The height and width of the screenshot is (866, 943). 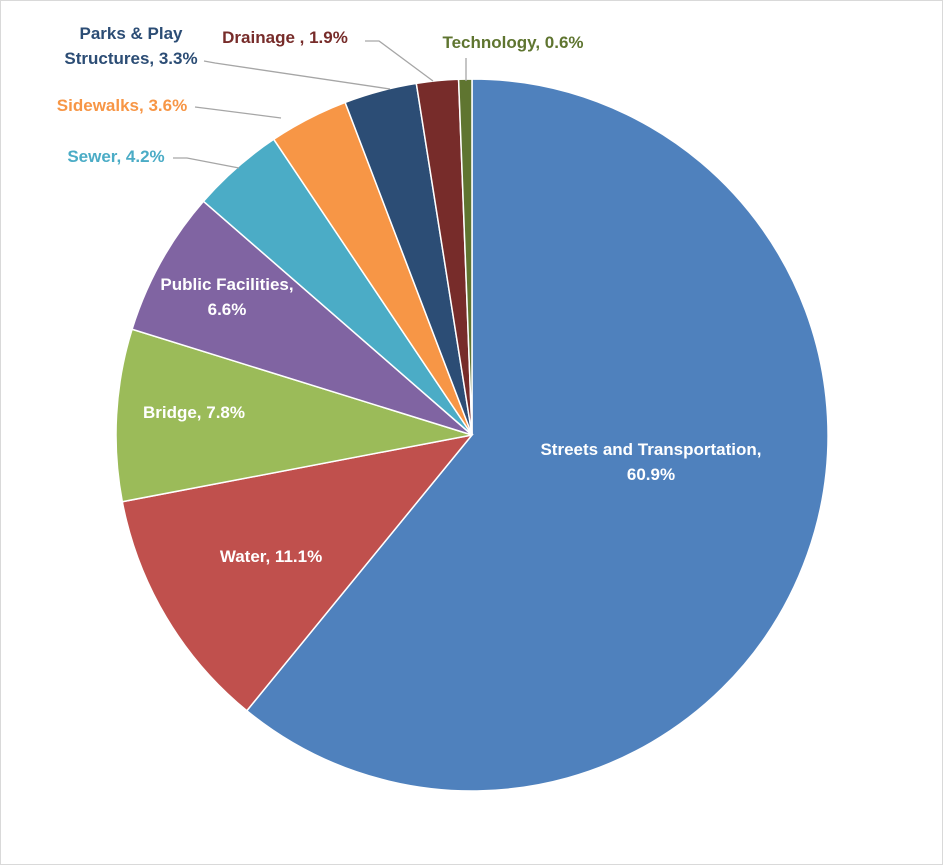 I want to click on data-label-streets-and-transportation: Streets and Transportation, 60.9%, so click(x=650, y=462).